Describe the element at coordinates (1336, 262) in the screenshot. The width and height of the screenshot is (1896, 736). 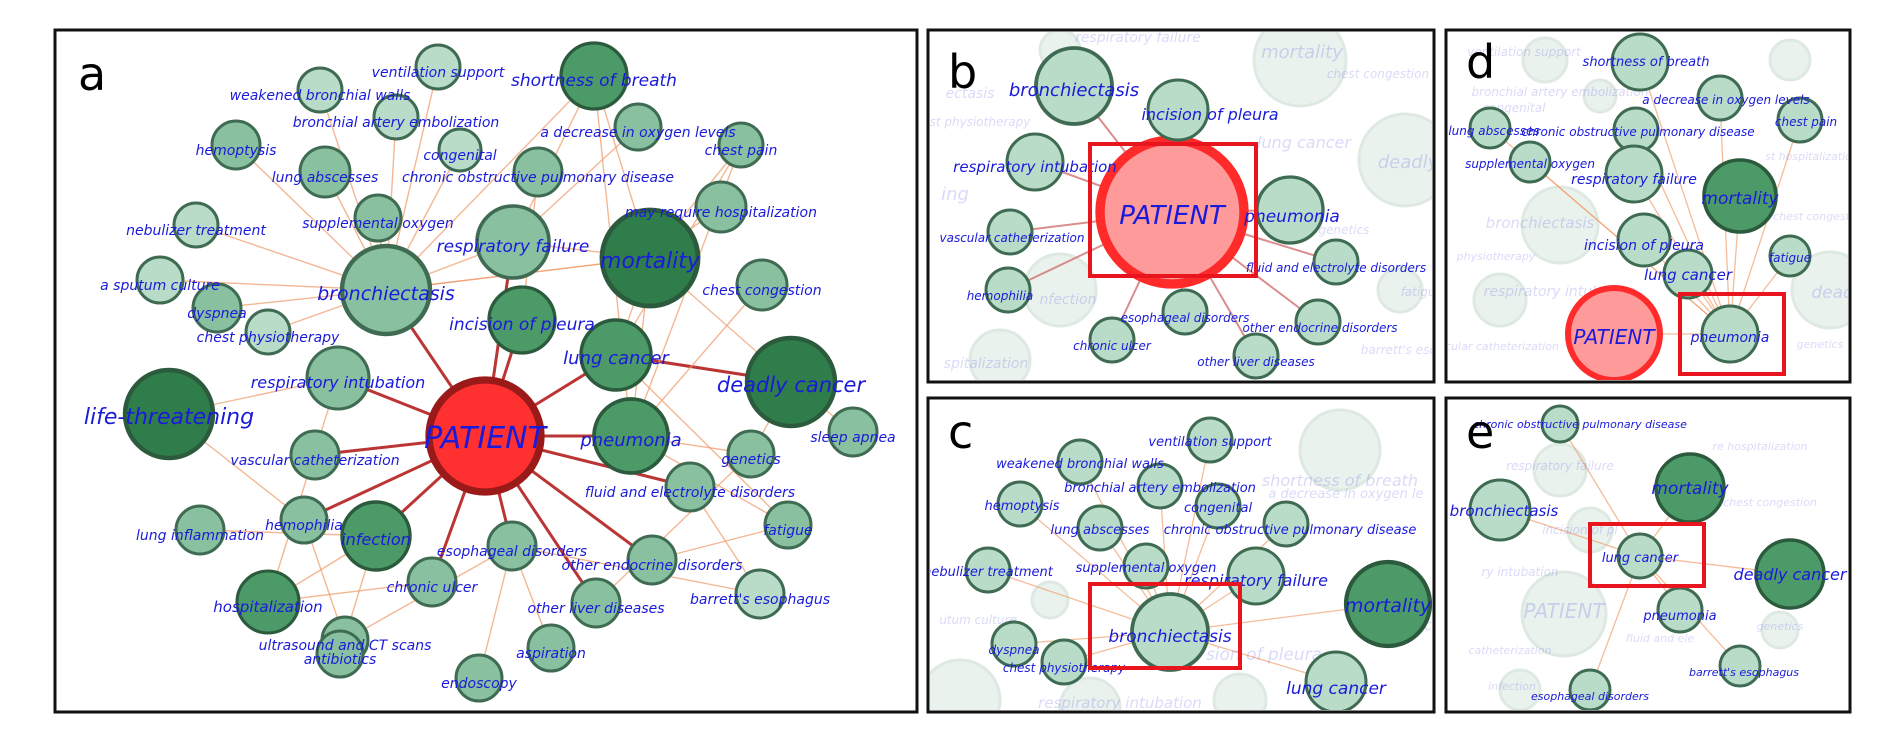
I see `node-fluid-and-electrolyte-disorders` at that location.